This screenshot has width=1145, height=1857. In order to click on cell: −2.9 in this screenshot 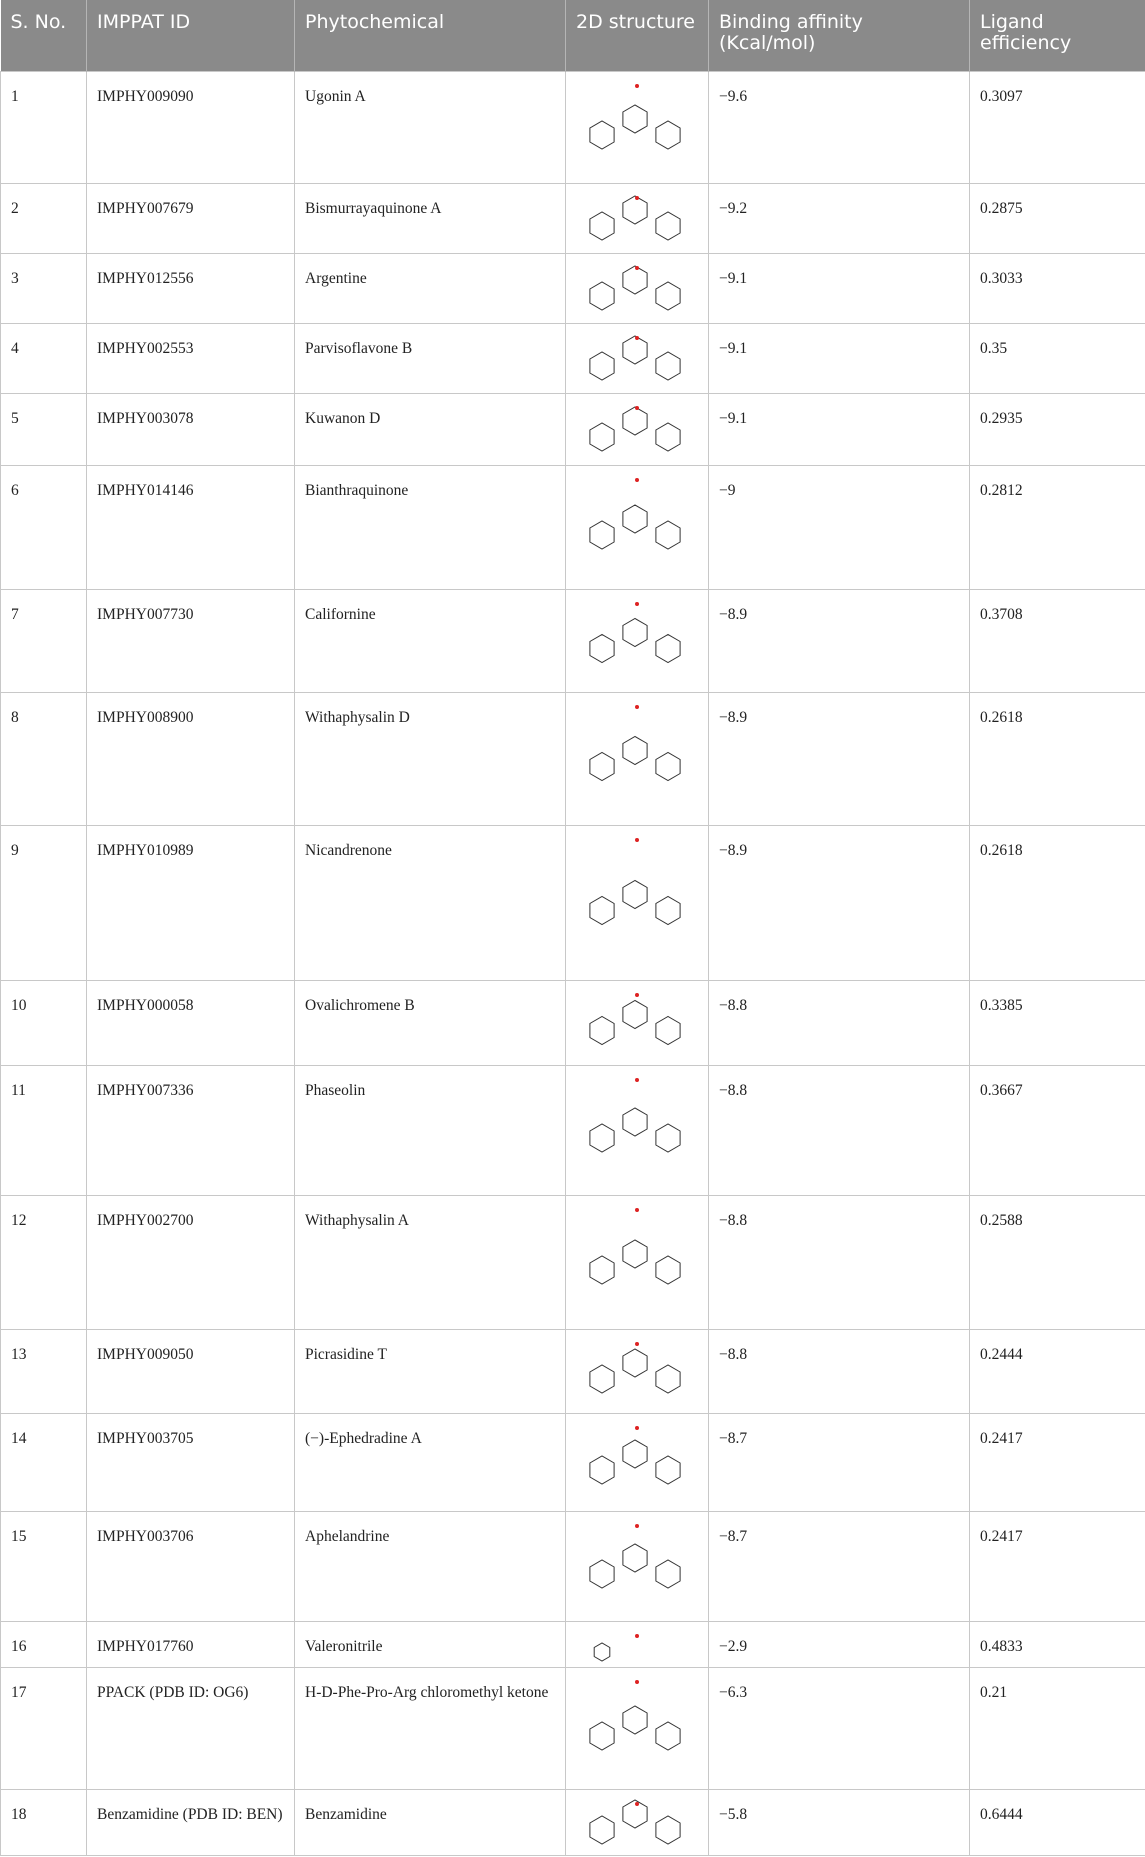, I will do `click(839, 1644)`.